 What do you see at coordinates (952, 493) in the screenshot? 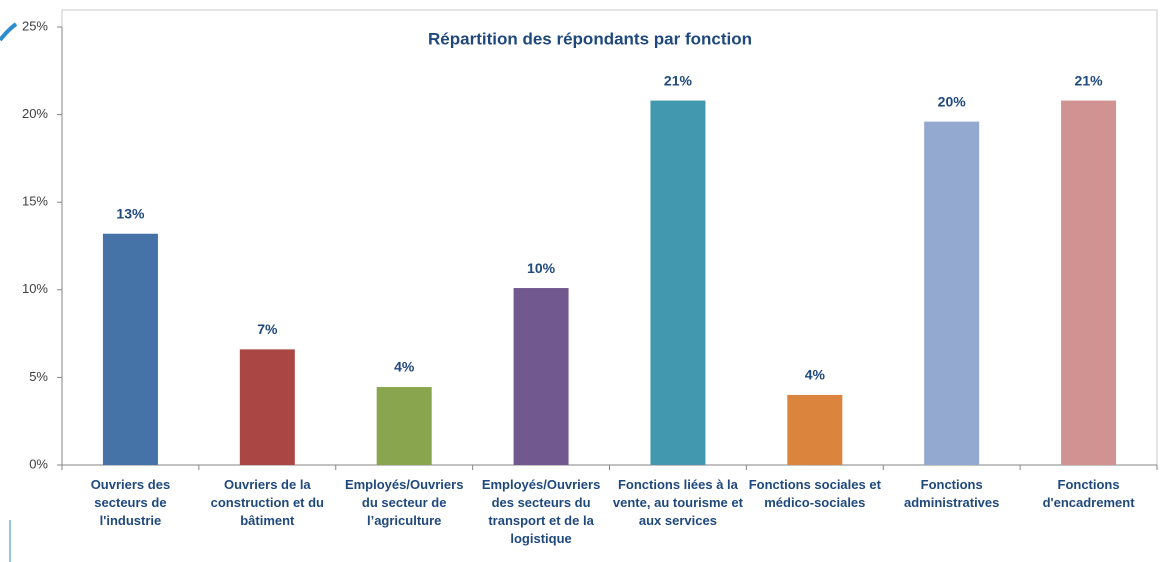
I see `x-tick-label: Fonctions administratives` at bounding box center [952, 493].